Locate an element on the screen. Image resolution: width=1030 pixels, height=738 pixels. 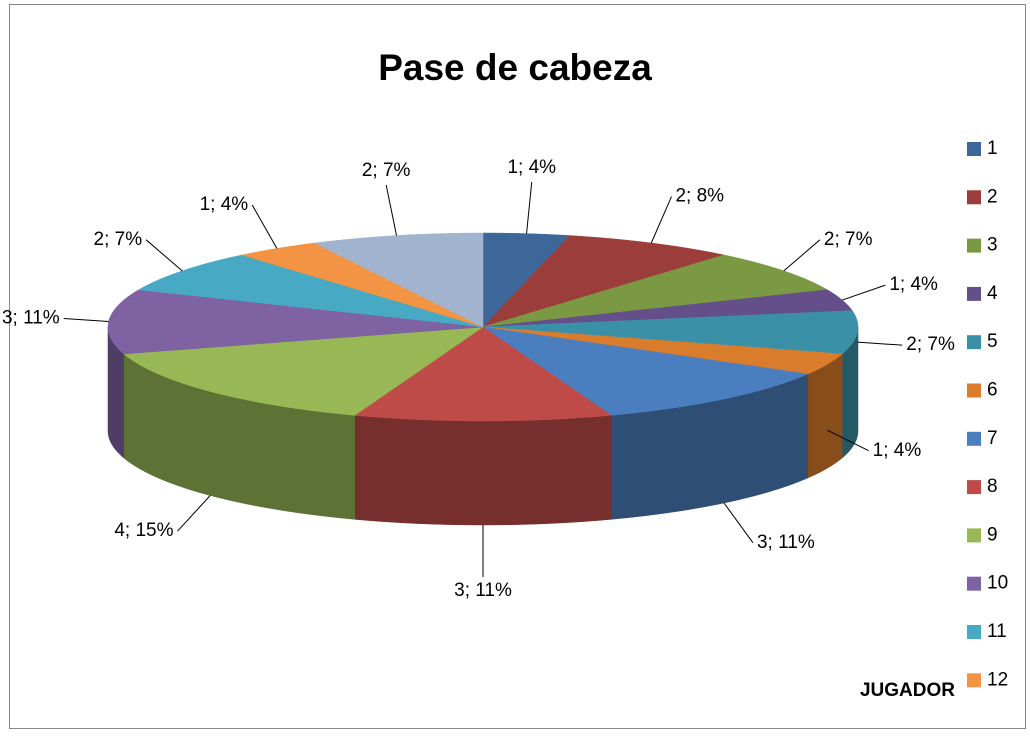
legend-label: 2 is located at coordinates (992, 196).